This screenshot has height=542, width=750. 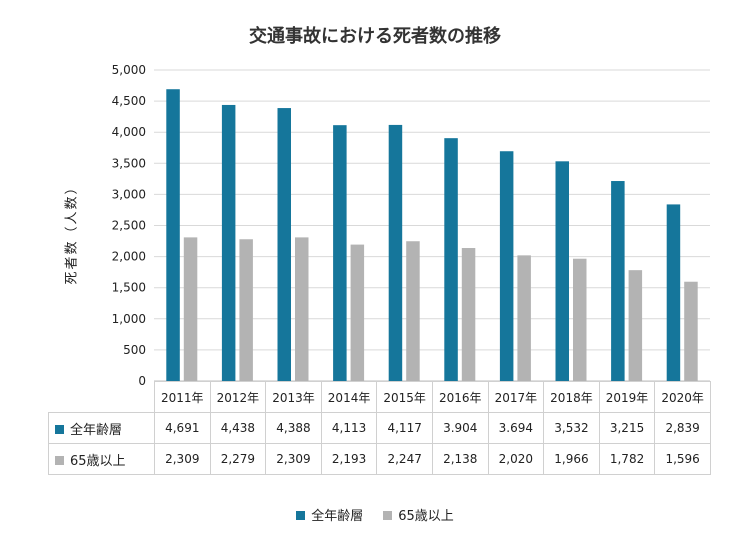 I want to click on legend-entry: 65歳以上, so click(x=418, y=514).